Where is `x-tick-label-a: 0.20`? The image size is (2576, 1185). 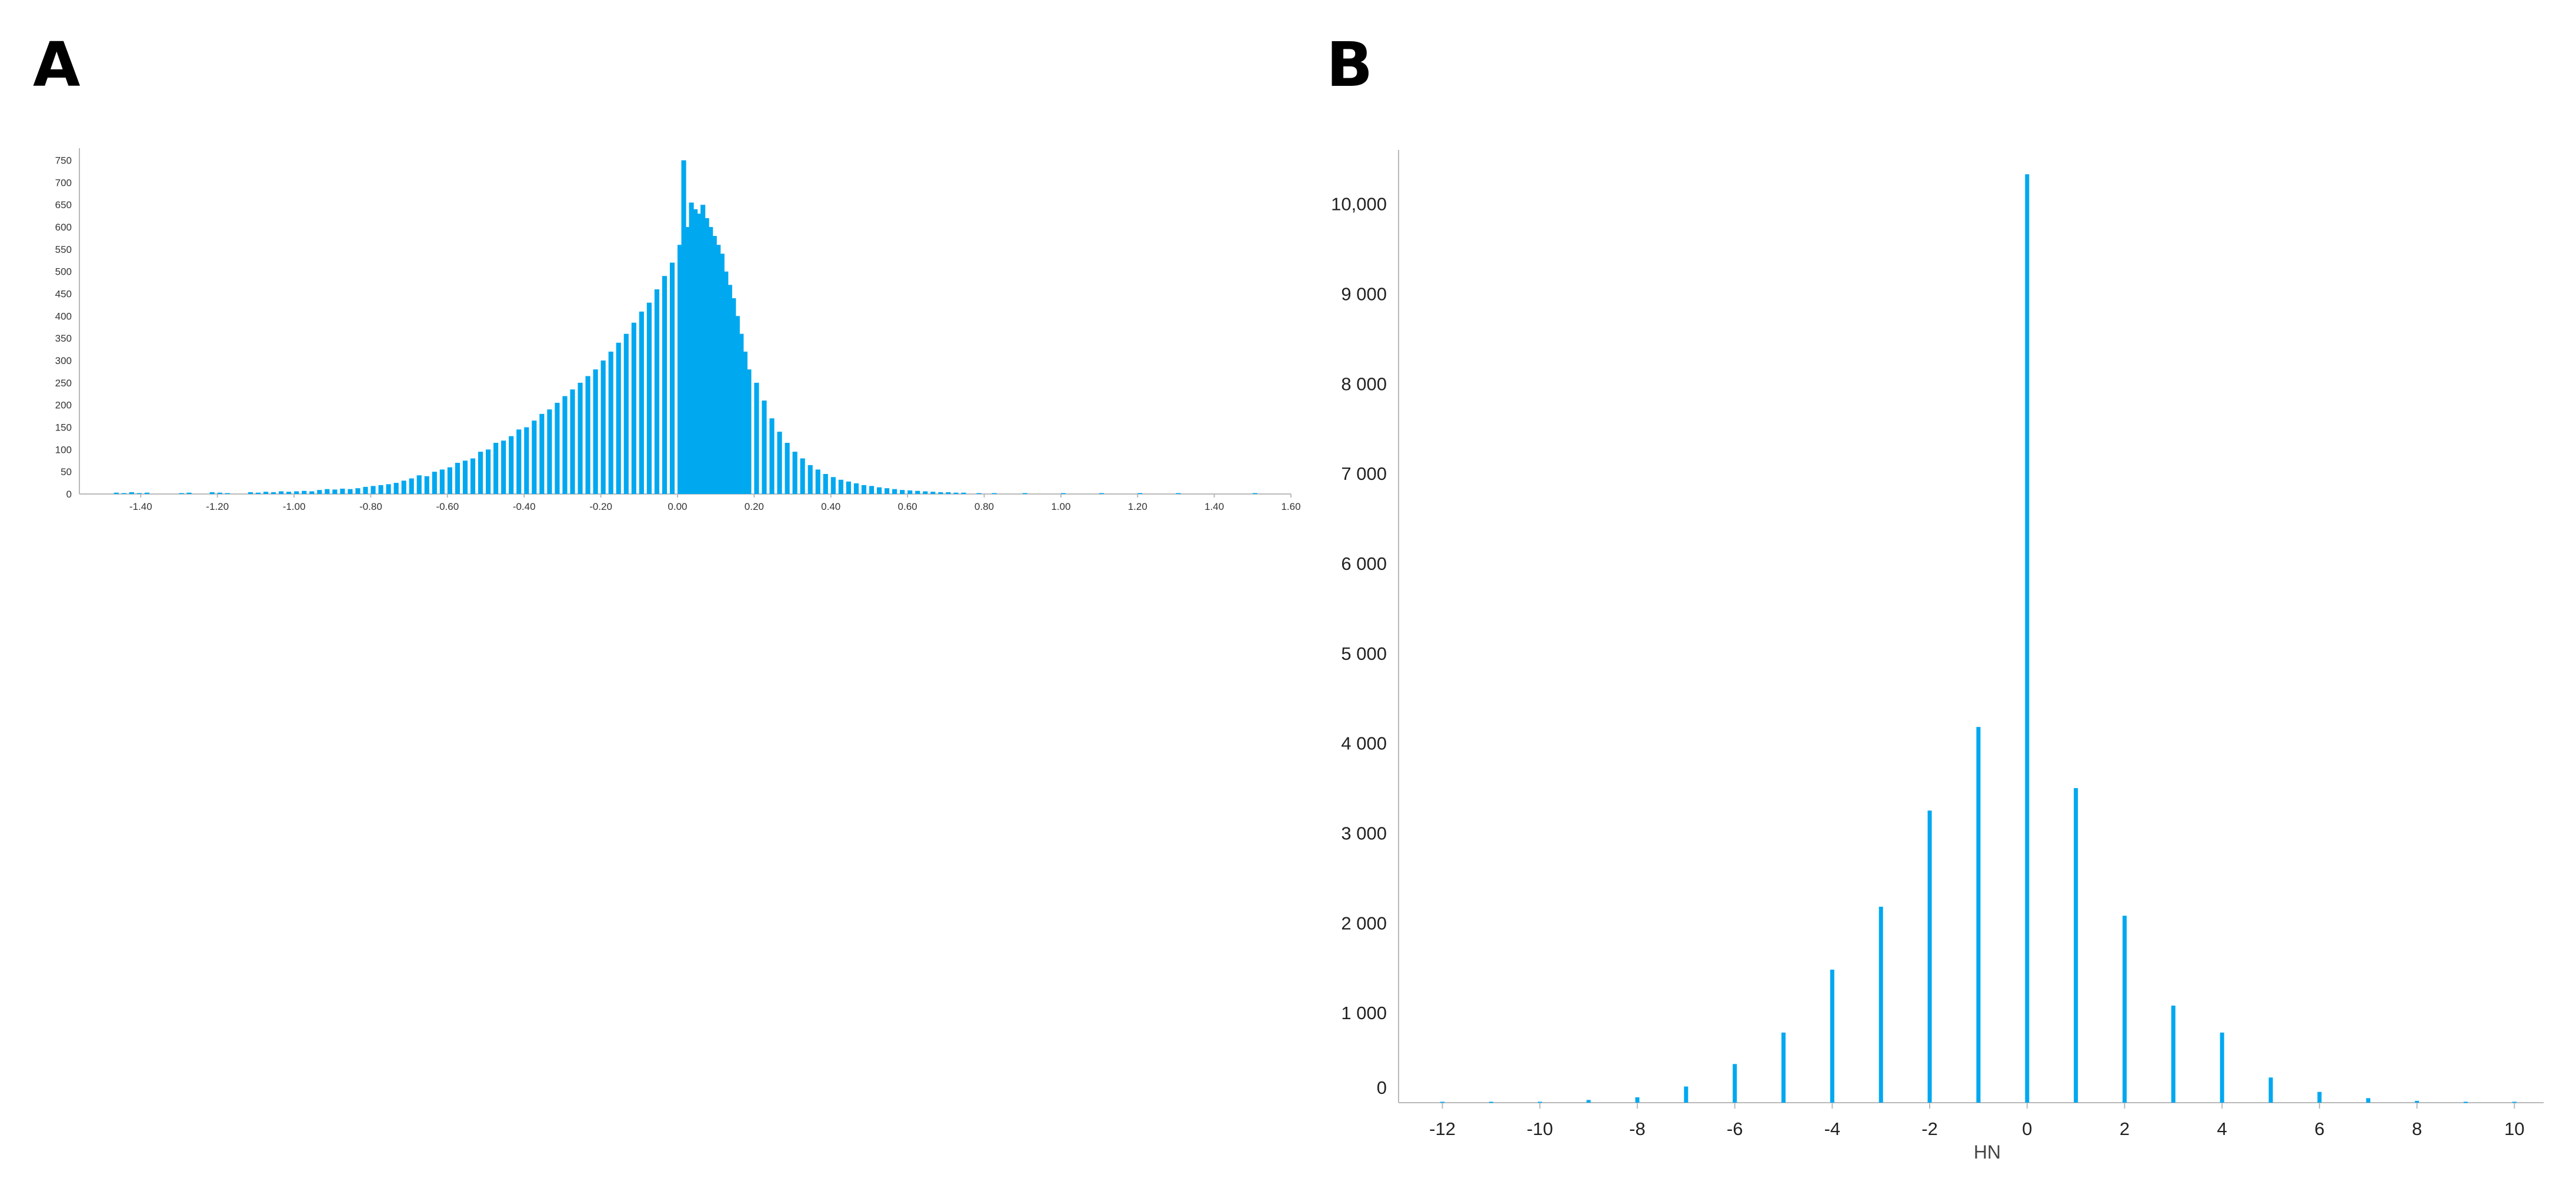 x-tick-label-a: 0.20 is located at coordinates (754, 507).